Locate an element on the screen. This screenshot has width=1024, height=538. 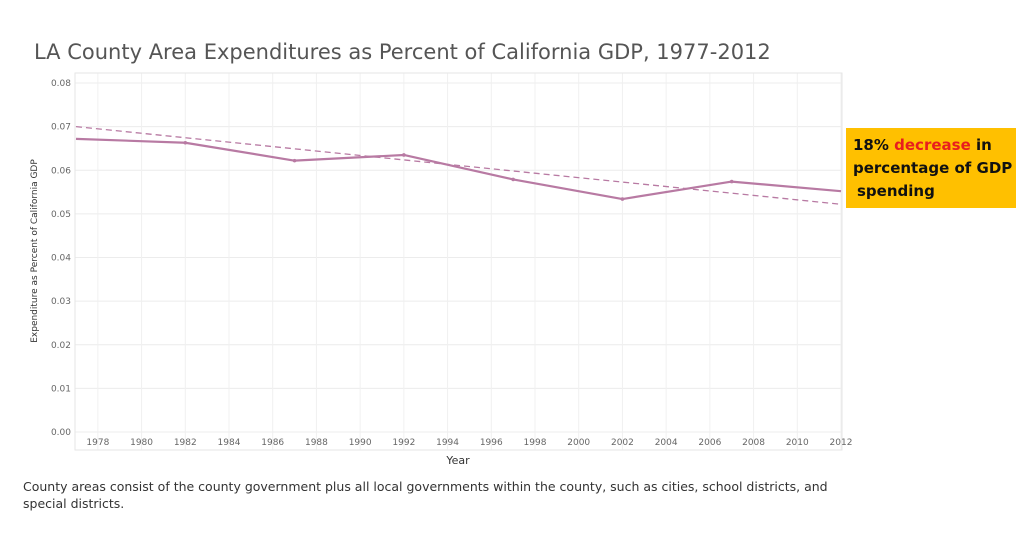
callout-line-2: percentage of GDP is located at coordinates (933, 168).